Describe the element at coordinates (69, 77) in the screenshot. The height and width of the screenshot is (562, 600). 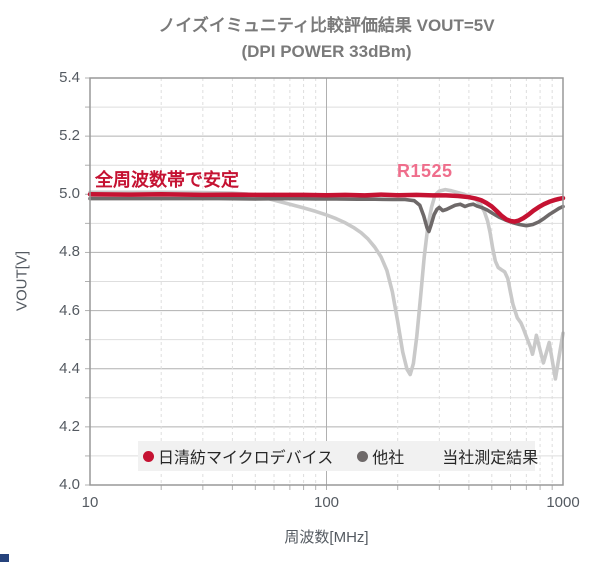
I see `y-tick-label: 5.4` at that location.